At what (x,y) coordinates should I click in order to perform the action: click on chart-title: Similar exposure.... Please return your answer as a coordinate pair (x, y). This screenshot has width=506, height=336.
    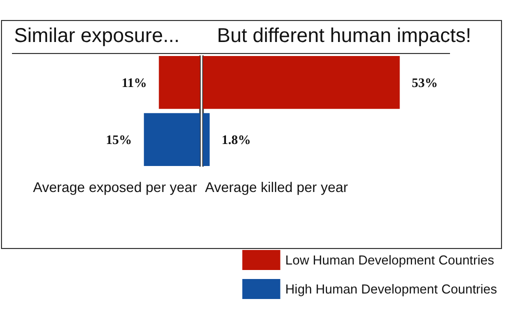
    Looking at the image, I should click on (97, 36).